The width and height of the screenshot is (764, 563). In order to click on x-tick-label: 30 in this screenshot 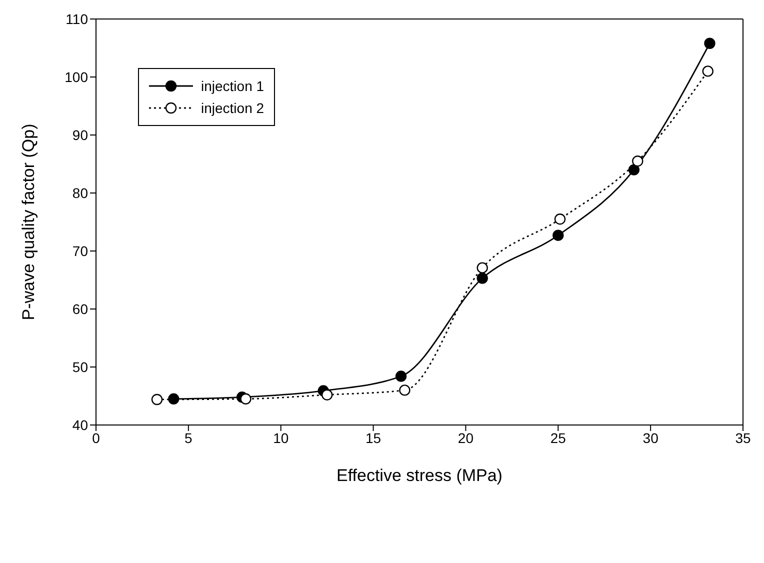, I will do `click(650, 438)`.